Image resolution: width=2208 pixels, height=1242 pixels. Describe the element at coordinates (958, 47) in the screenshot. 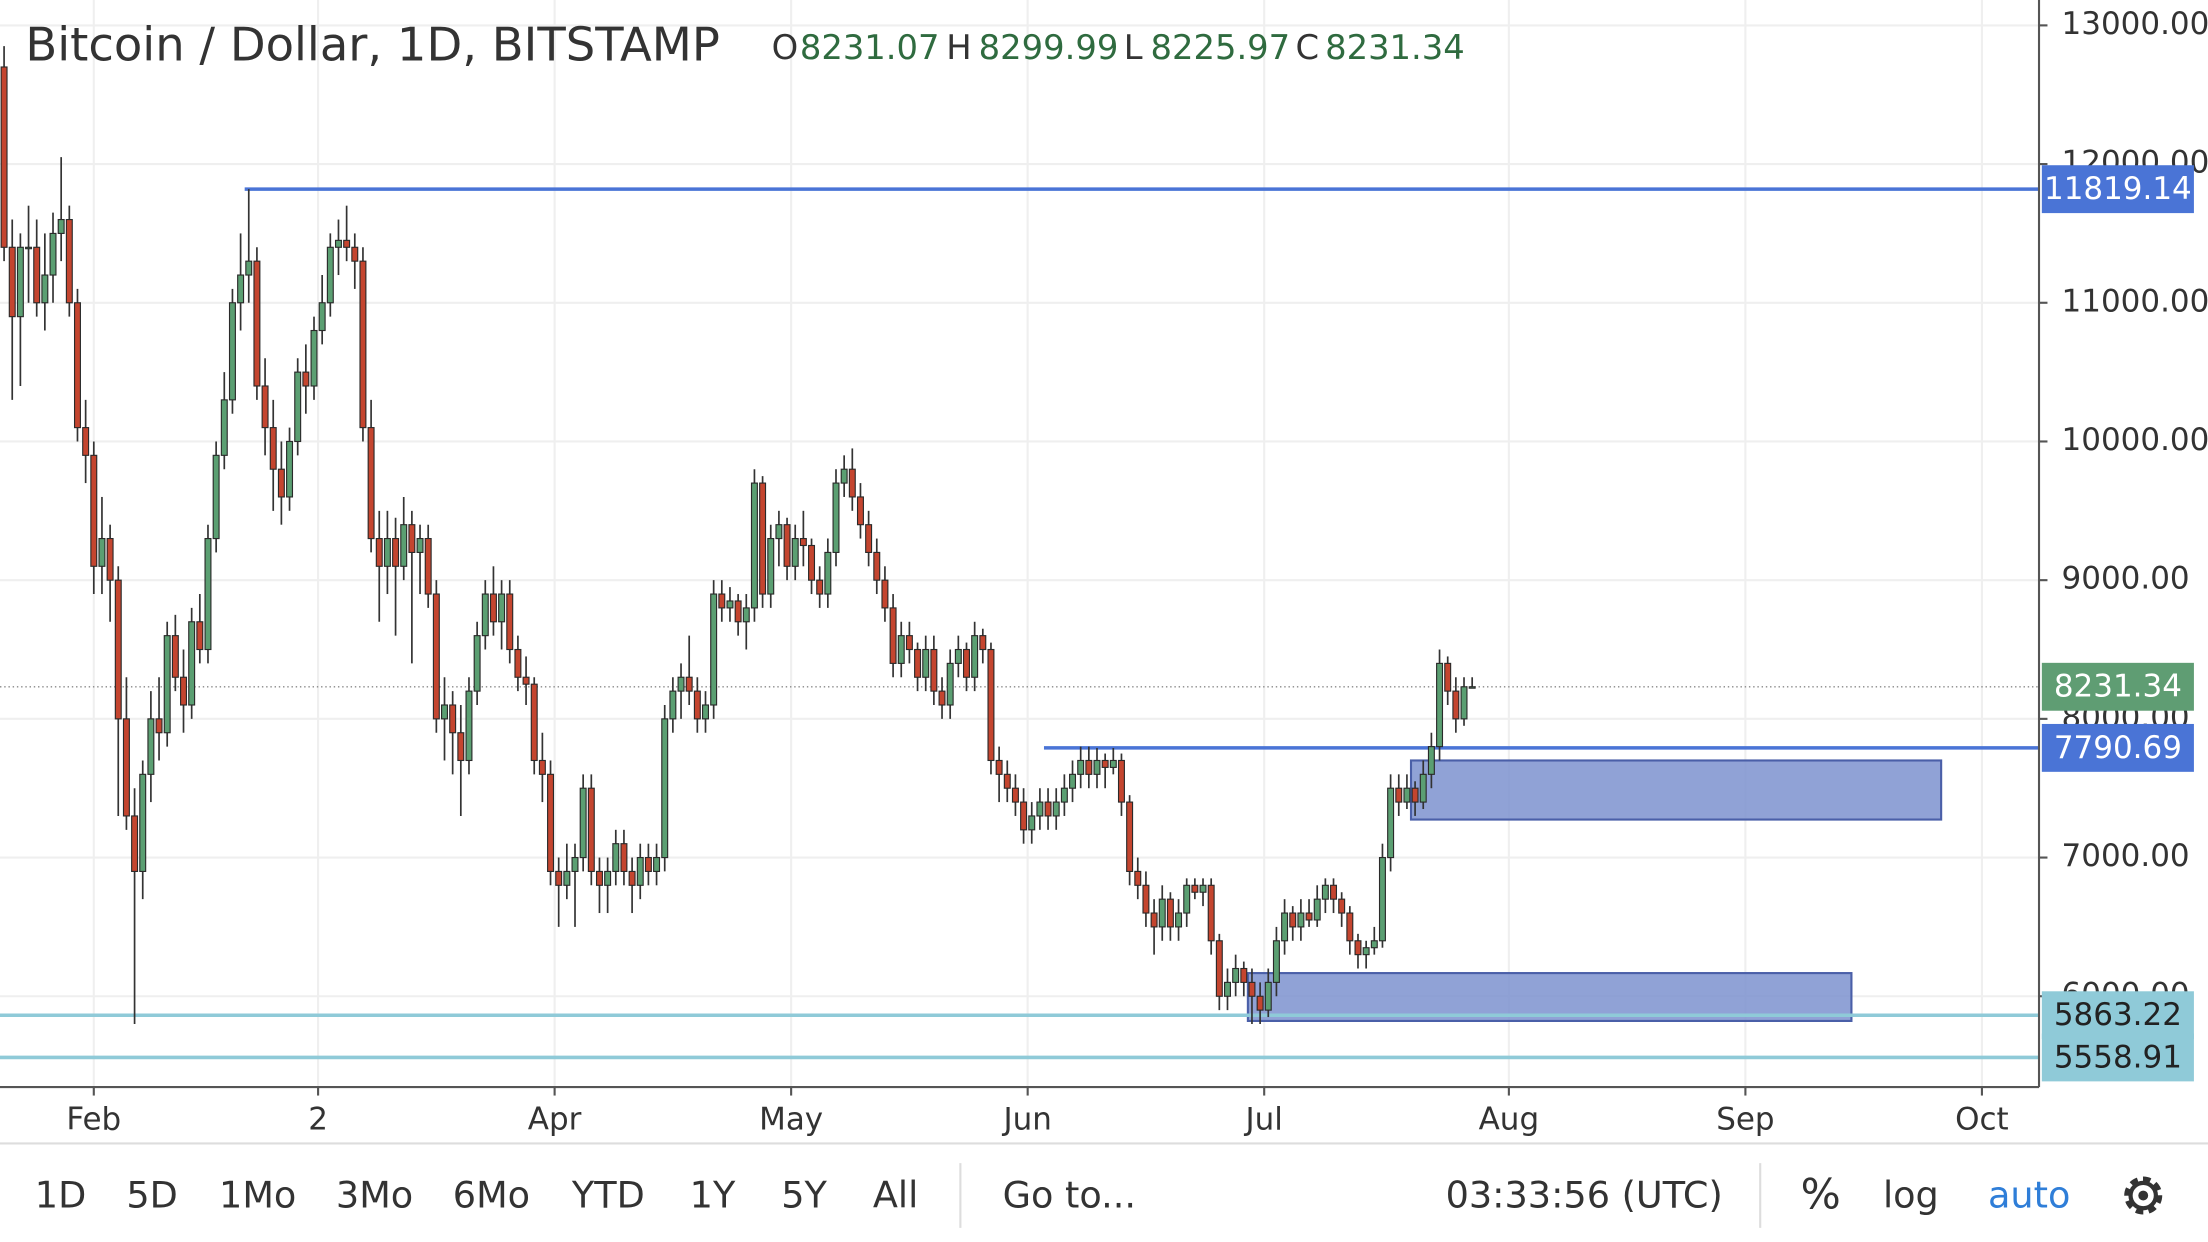

I see `ohlc-label: H` at that location.